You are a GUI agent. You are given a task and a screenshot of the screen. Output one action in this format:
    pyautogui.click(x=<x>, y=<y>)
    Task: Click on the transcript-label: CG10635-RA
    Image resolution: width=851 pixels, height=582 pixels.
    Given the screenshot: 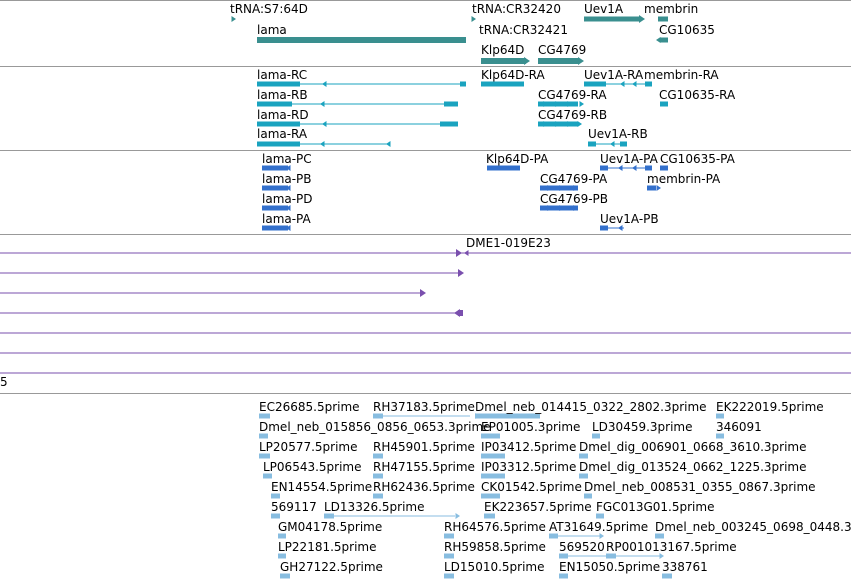 What is the action you would take?
    pyautogui.click(x=697, y=95)
    